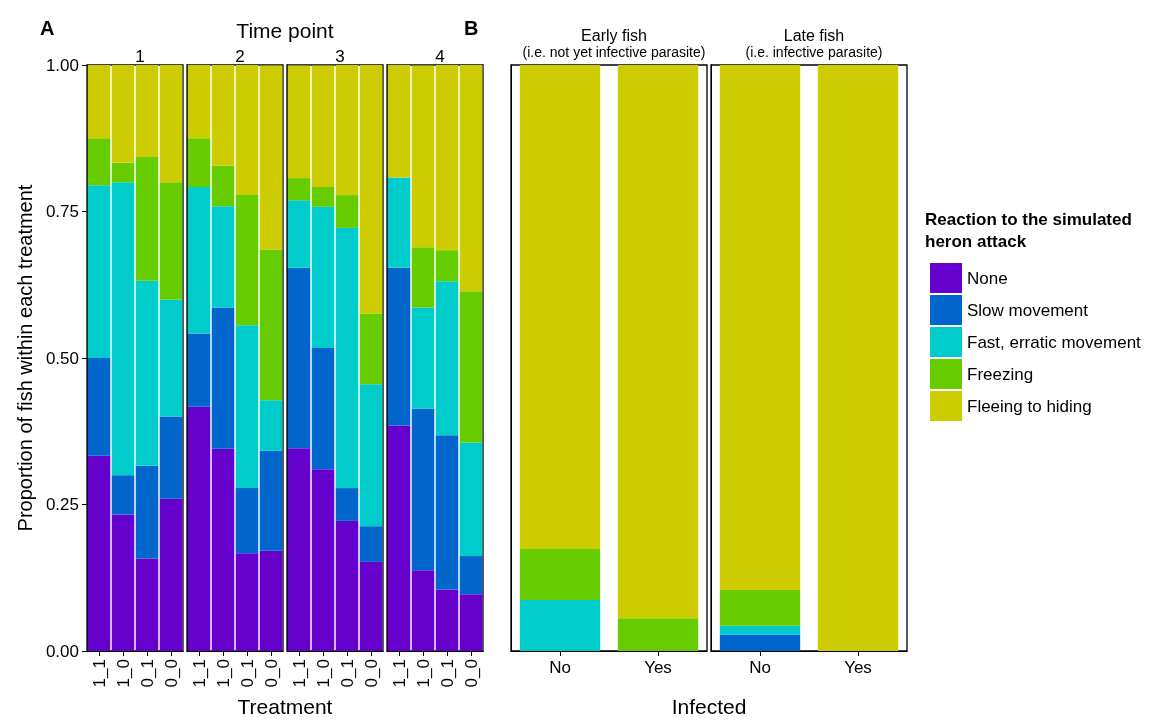  What do you see at coordinates (471, 28) in the screenshot?
I see `text: B` at bounding box center [471, 28].